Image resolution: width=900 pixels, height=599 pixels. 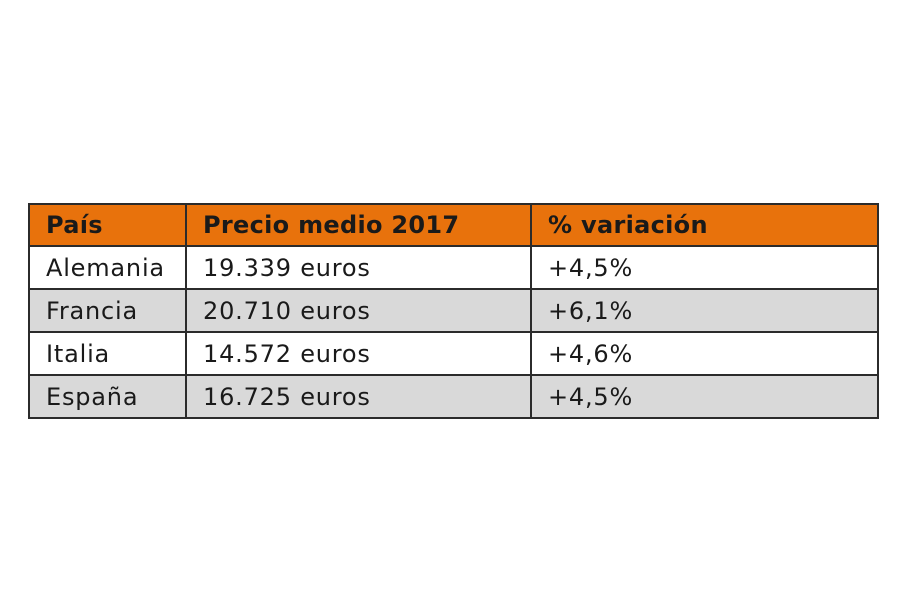 What do you see at coordinates (358, 267) in the screenshot?
I see `price-cell: 19.339 euros` at bounding box center [358, 267].